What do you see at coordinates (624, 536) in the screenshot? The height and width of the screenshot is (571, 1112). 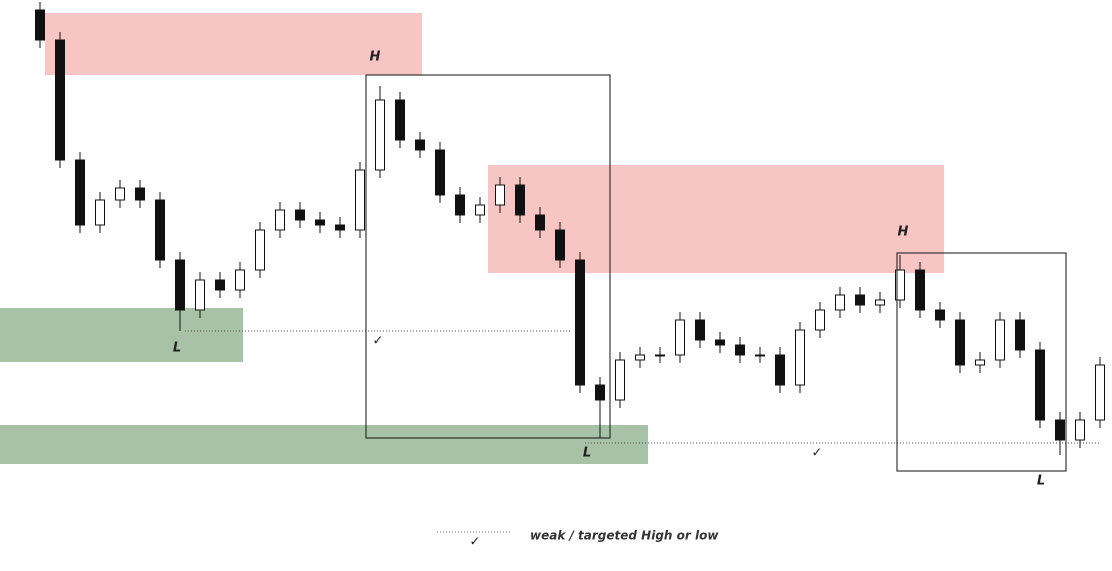 I see `legend-text: weak / targeted High or low` at bounding box center [624, 536].